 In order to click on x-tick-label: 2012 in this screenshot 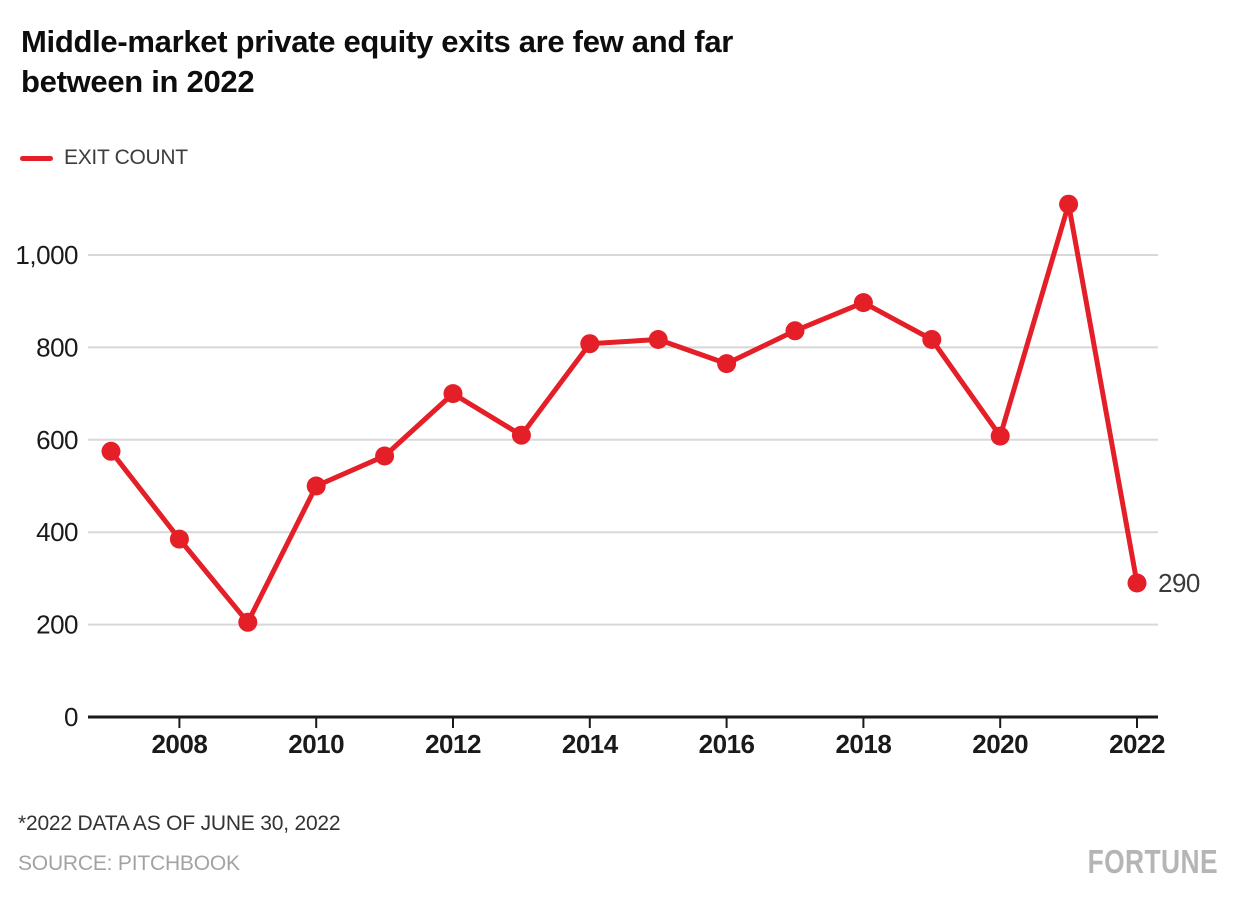, I will do `click(453, 744)`.